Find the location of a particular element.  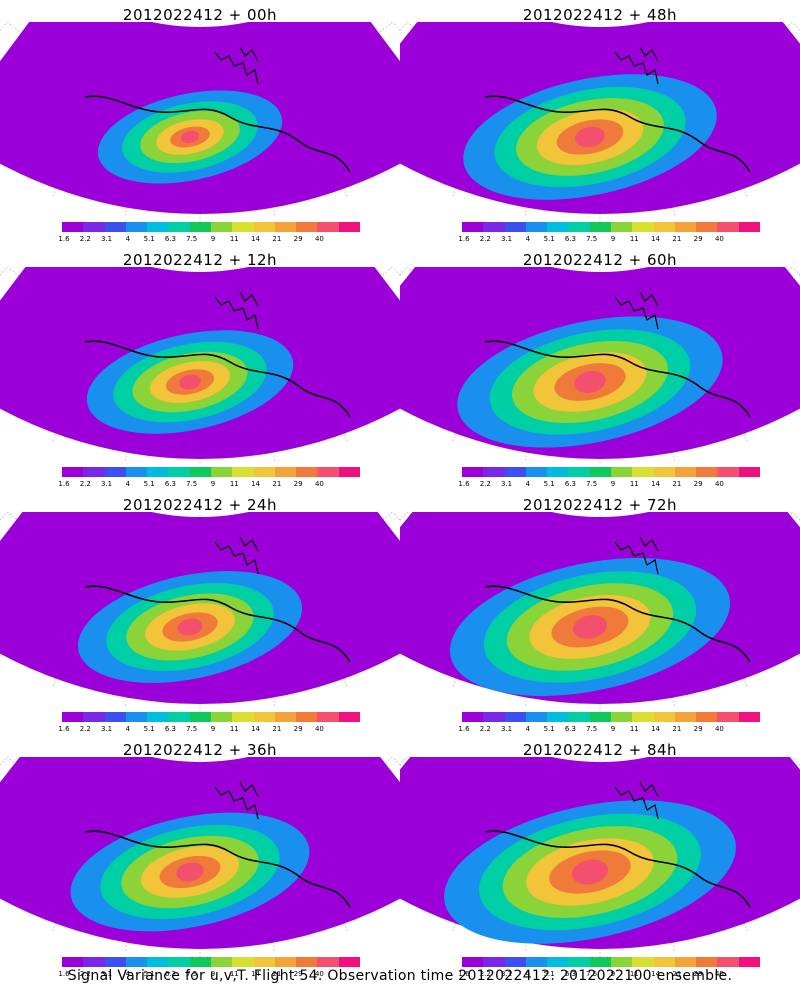

panel-title: 2012022412 + 00h is located at coordinates (200, 15).